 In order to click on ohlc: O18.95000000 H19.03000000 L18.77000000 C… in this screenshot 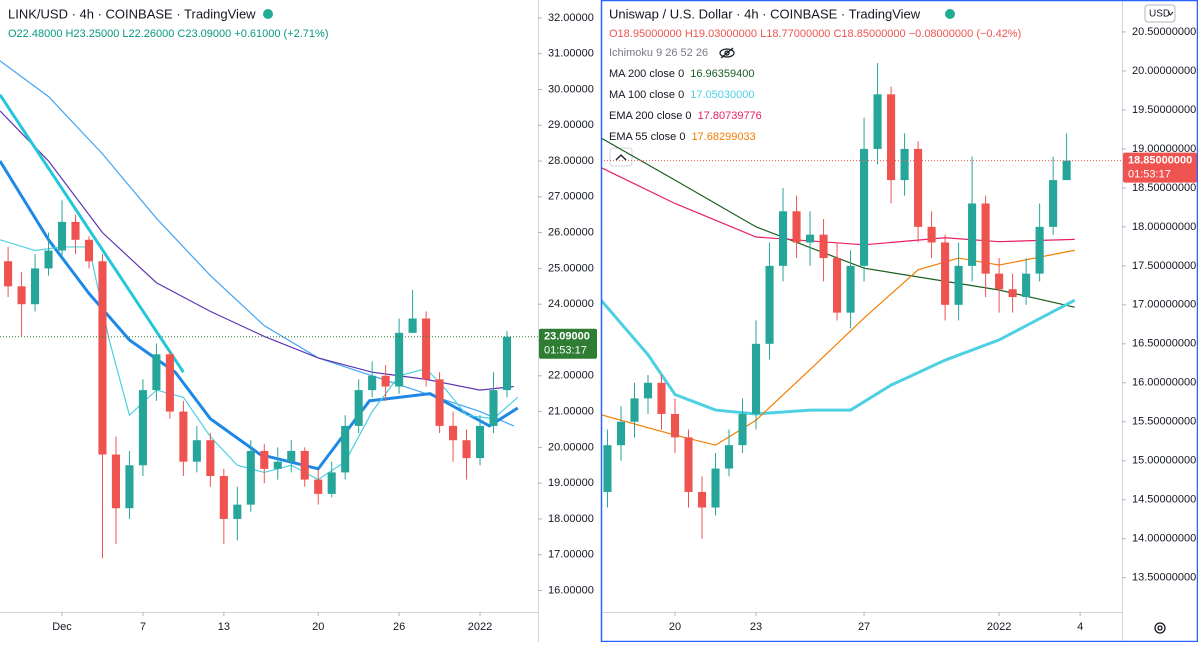, I will do `click(815, 34)`.